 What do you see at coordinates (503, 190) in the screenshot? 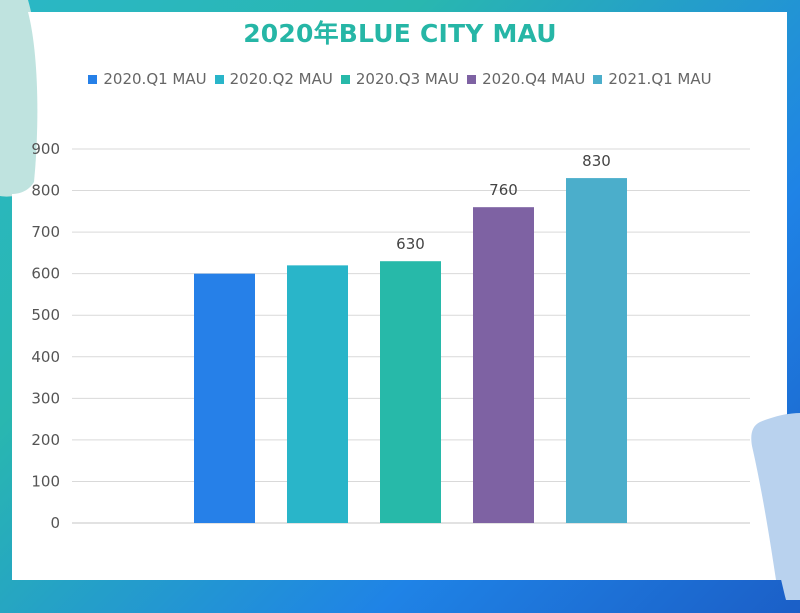
I see `data-label: 760` at bounding box center [503, 190].